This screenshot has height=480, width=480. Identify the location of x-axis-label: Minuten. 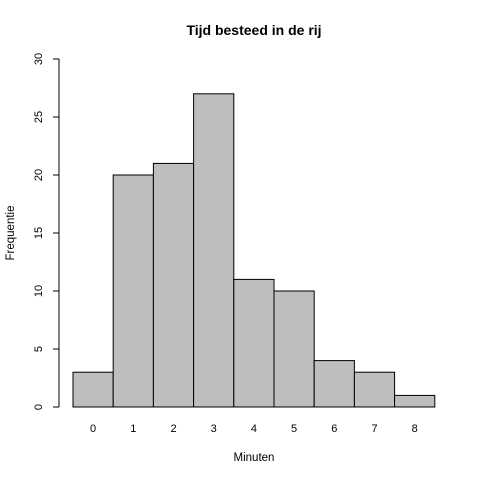
(254, 458).